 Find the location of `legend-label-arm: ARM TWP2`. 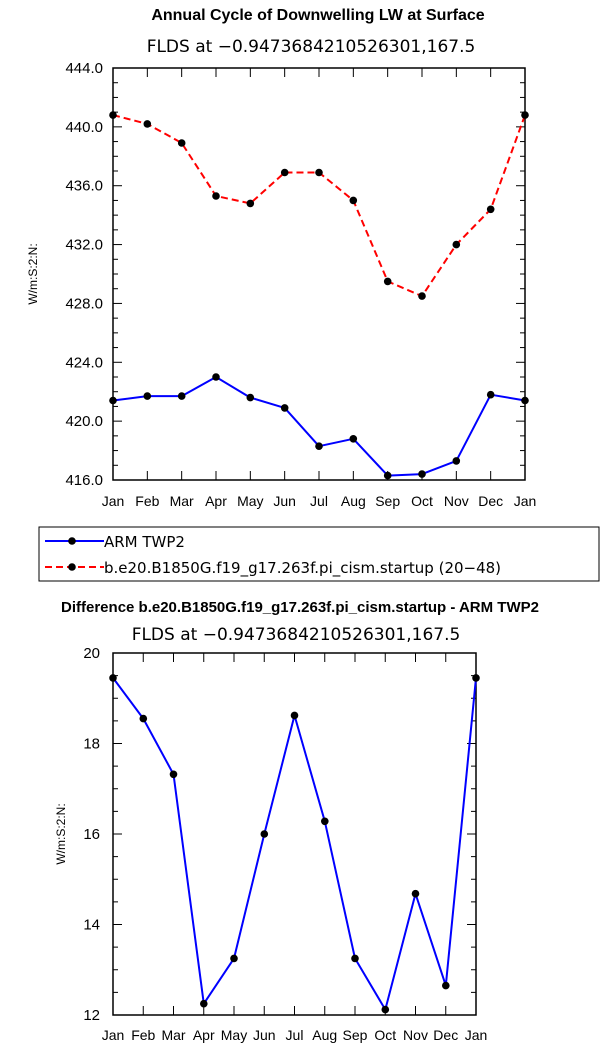

legend-label-arm: ARM TWP2 is located at coordinates (144, 542).